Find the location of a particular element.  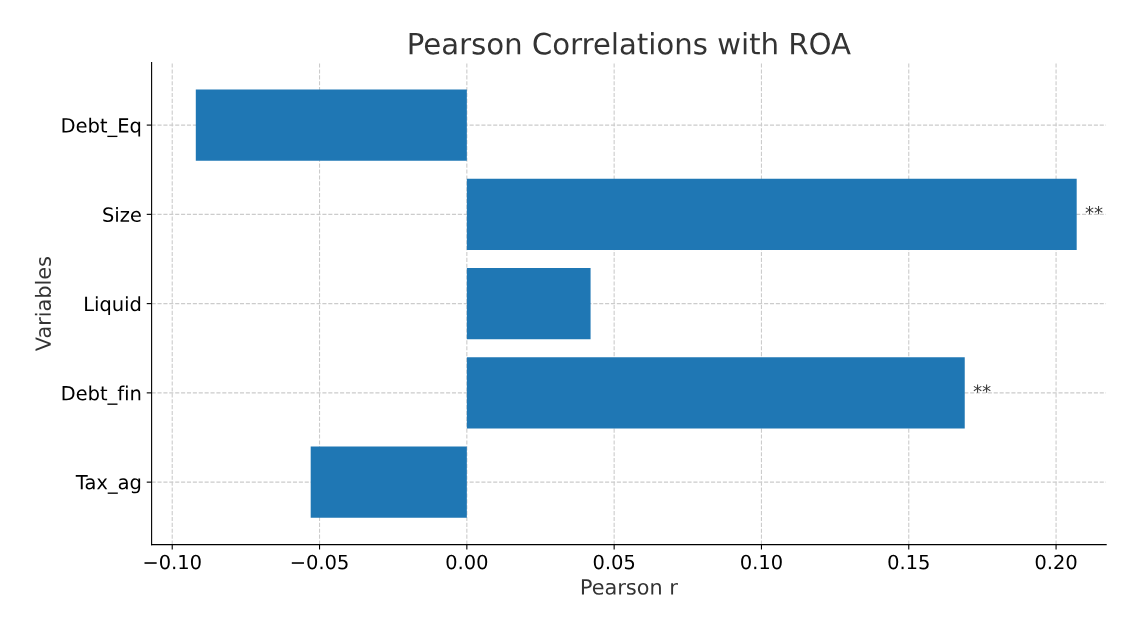

x-tick-label: 0.00 is located at coordinates (467, 562).